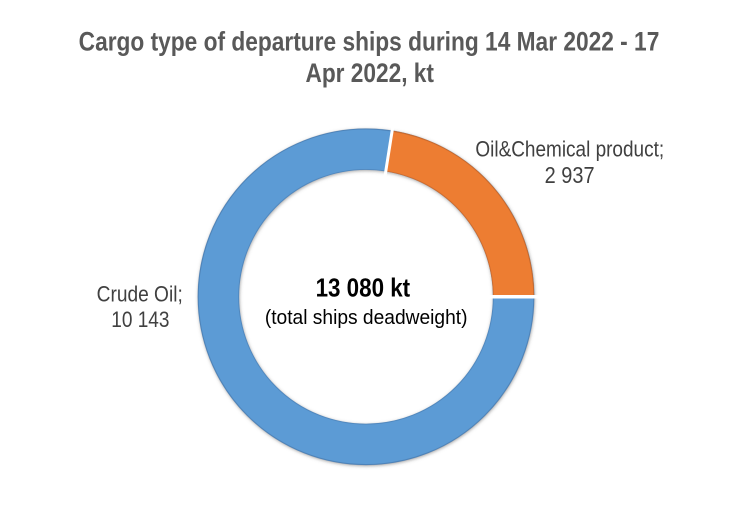  I want to click on svg-text: Crude Oil;, so click(140, 294).